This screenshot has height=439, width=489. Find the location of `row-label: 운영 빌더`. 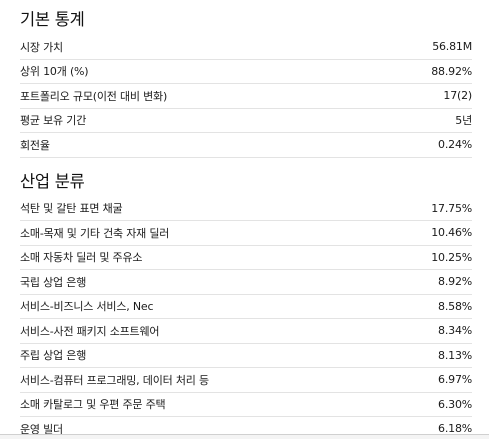

row-label: 운영 빌더 is located at coordinates (41, 429).